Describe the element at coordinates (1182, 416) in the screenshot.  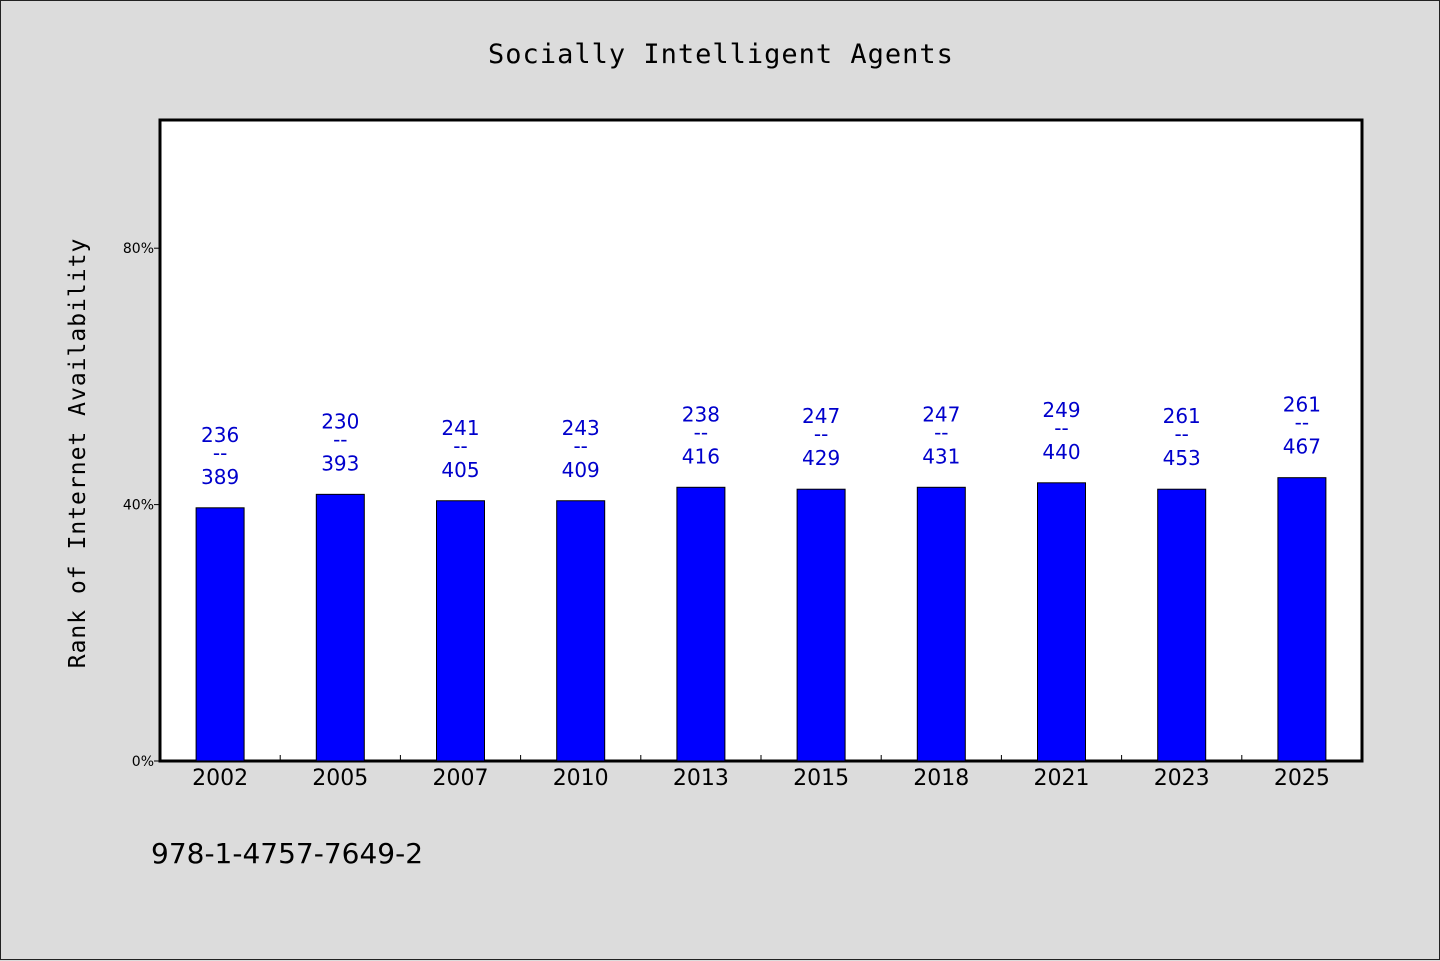
I see `data-label-top-2023: 261` at that location.